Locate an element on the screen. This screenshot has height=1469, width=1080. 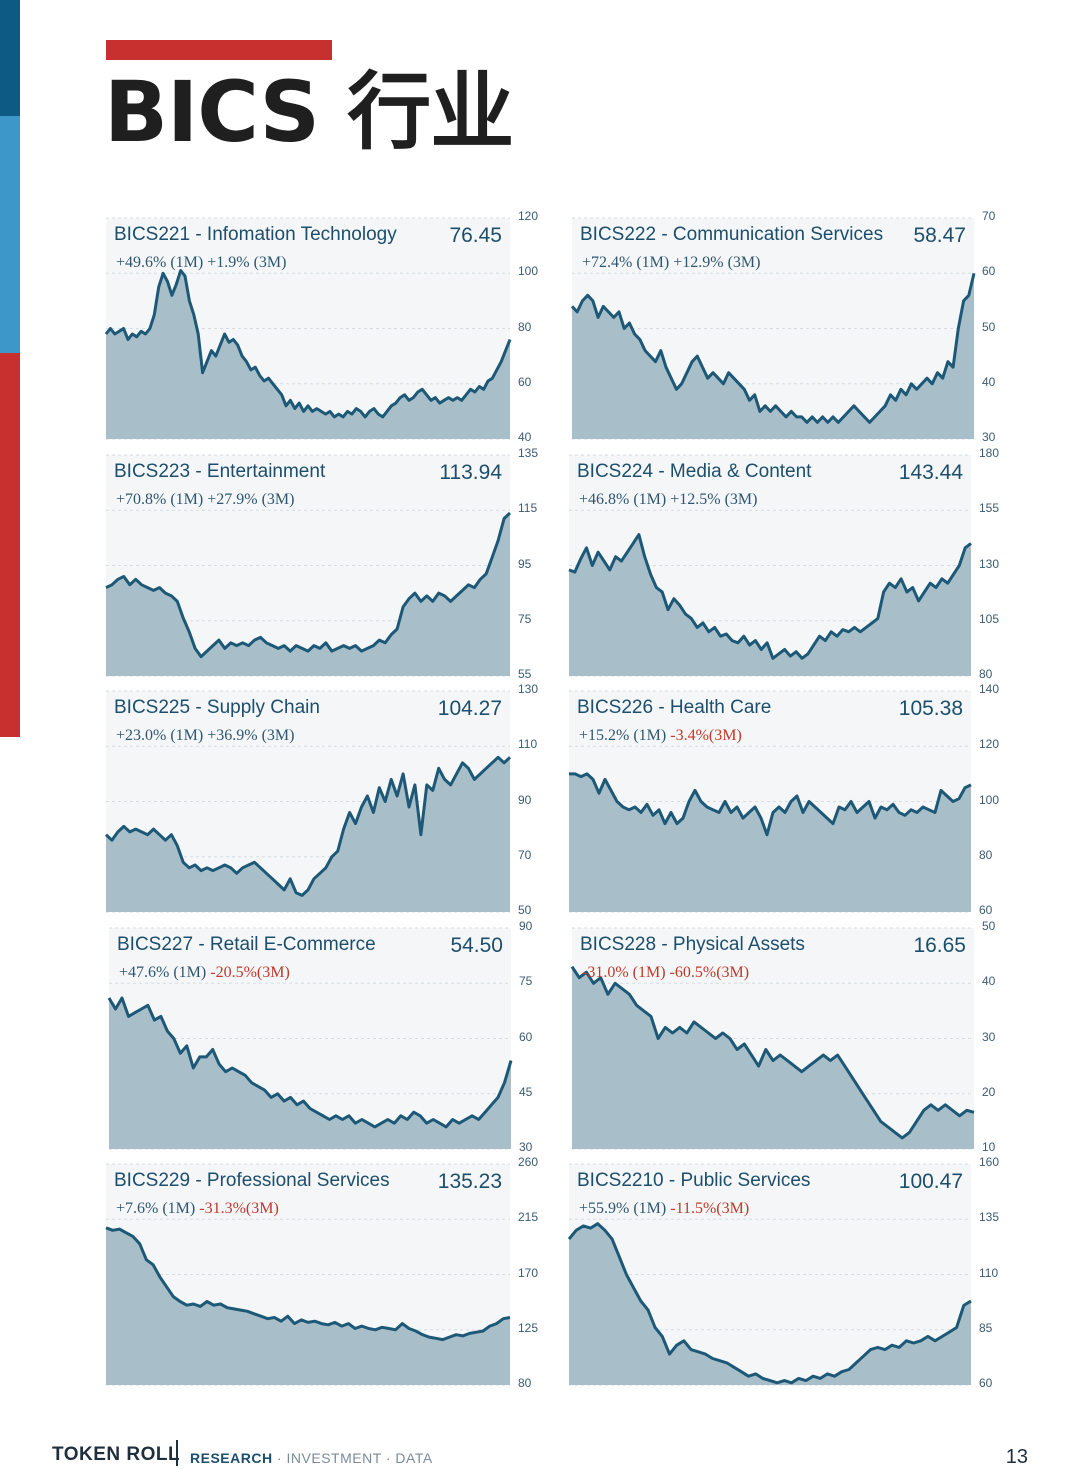
chart-title: BICS221 - Infomation Technology is located at coordinates (255, 234).